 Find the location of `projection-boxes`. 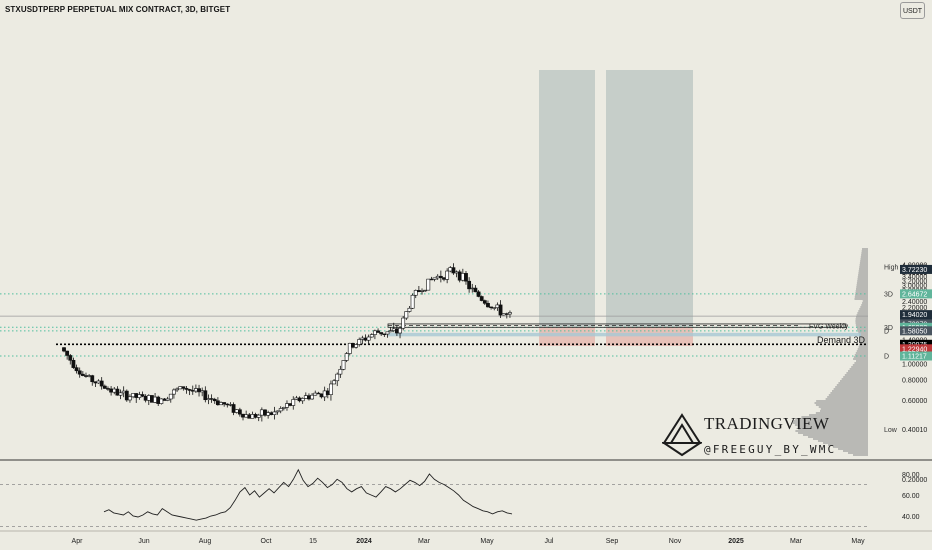

projection-boxes is located at coordinates (616, 208).